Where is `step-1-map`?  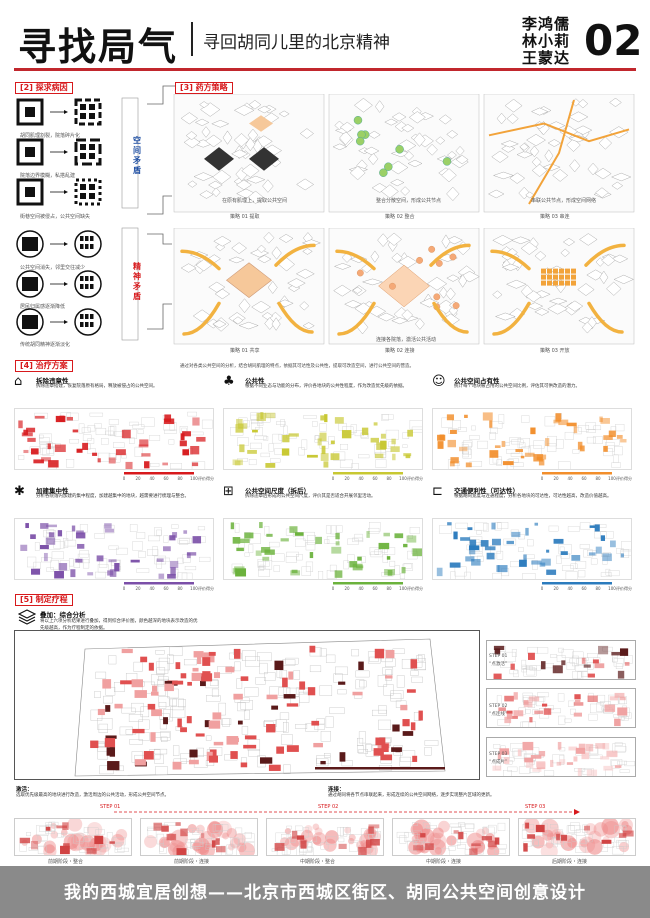
step-1-map is located at coordinates (563, 662).